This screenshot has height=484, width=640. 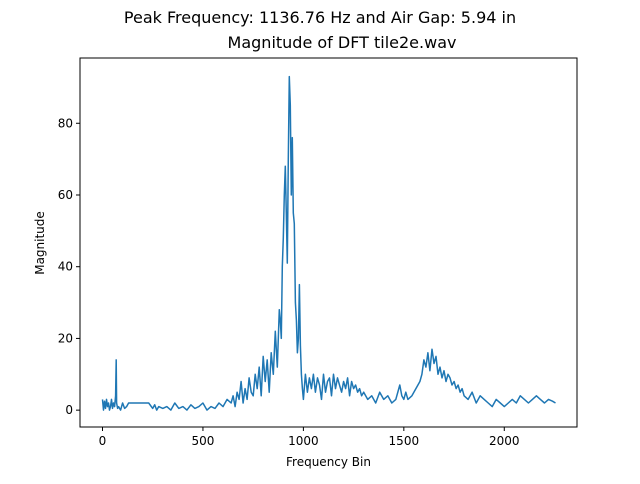 I want to click on y-tick-label: 20, so click(x=65, y=338).